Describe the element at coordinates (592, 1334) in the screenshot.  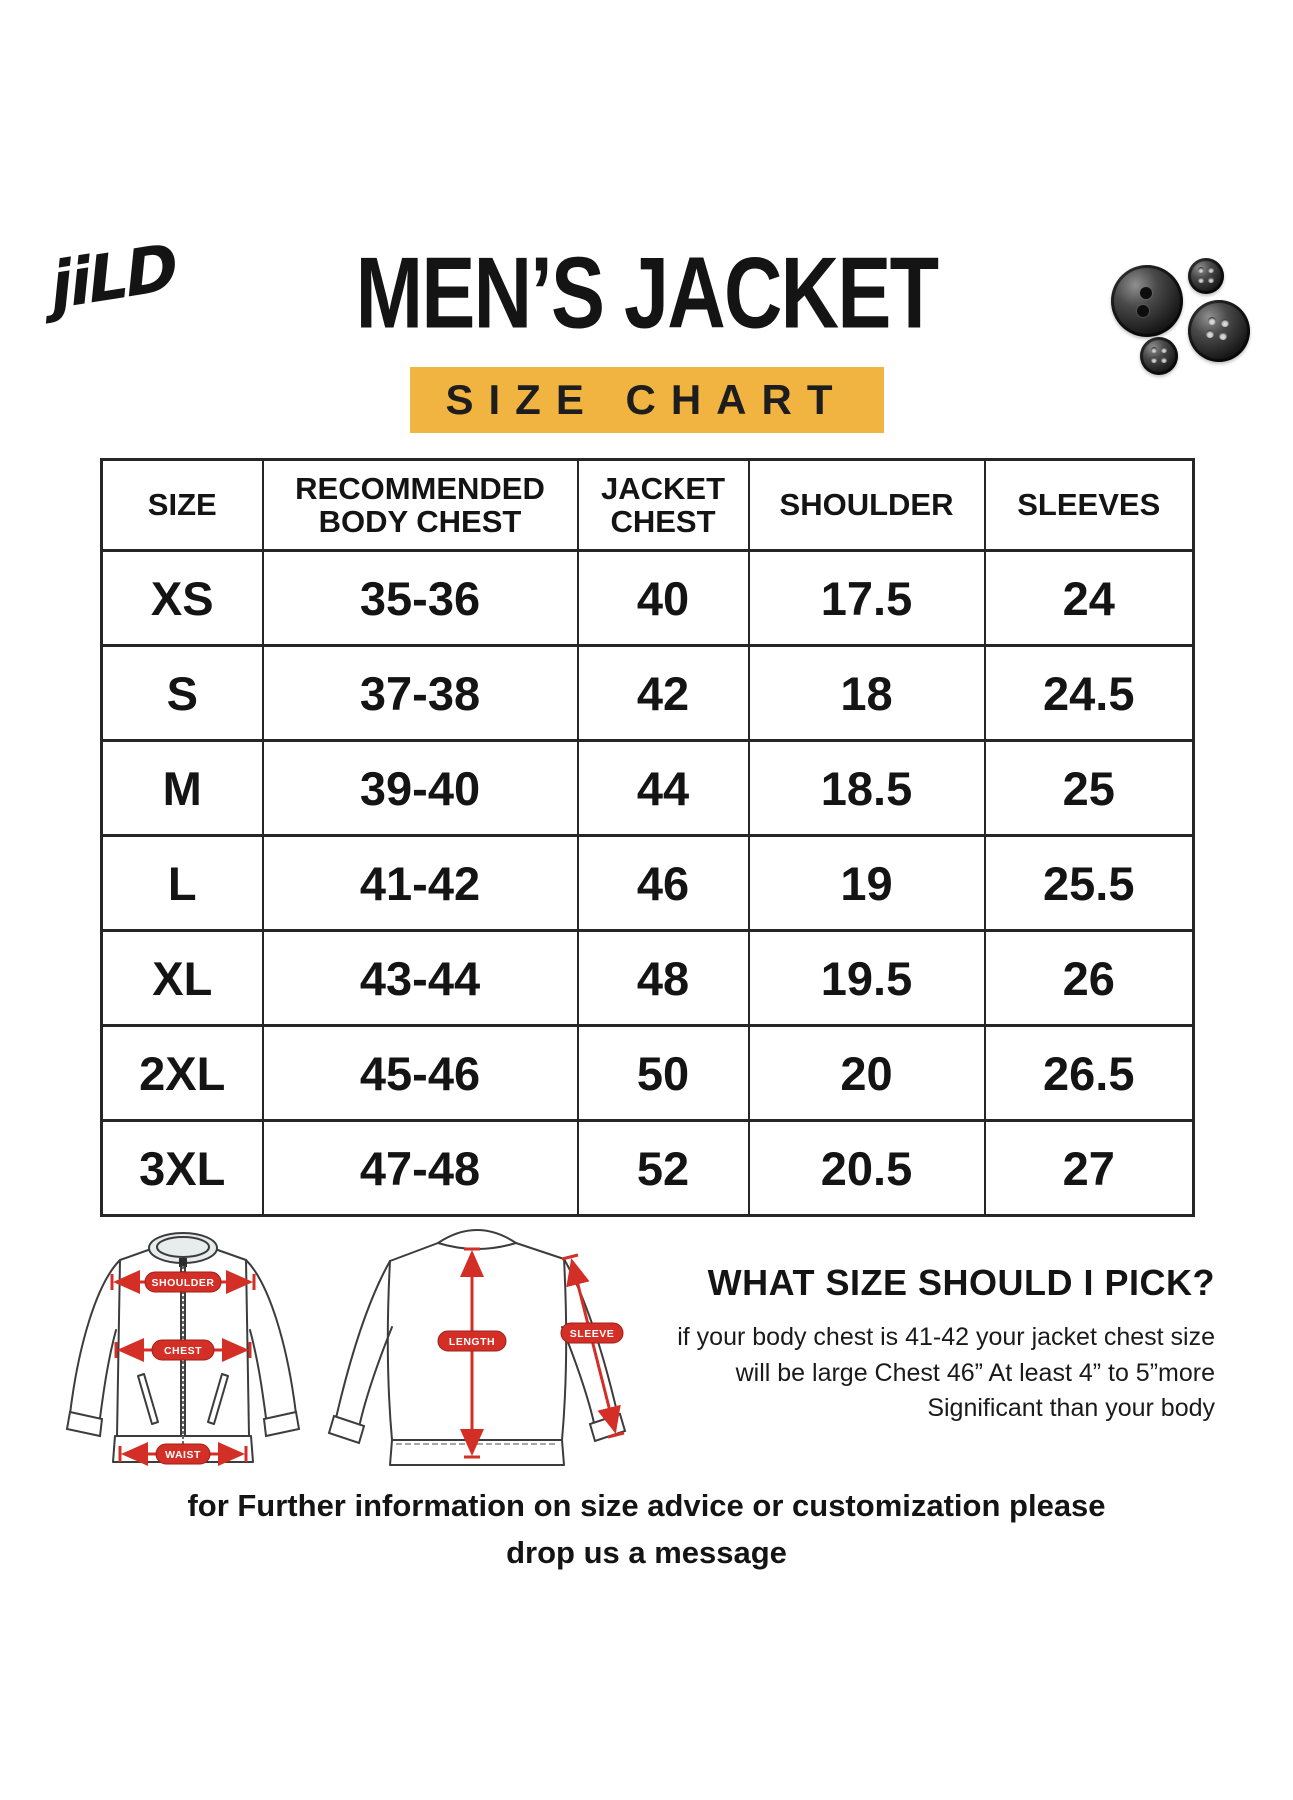
I see `measure-label-sleeve: SLEEVE` at that location.